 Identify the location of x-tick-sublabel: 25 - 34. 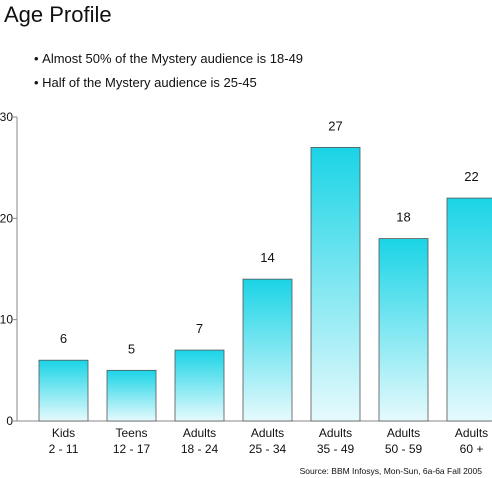
(268, 449).